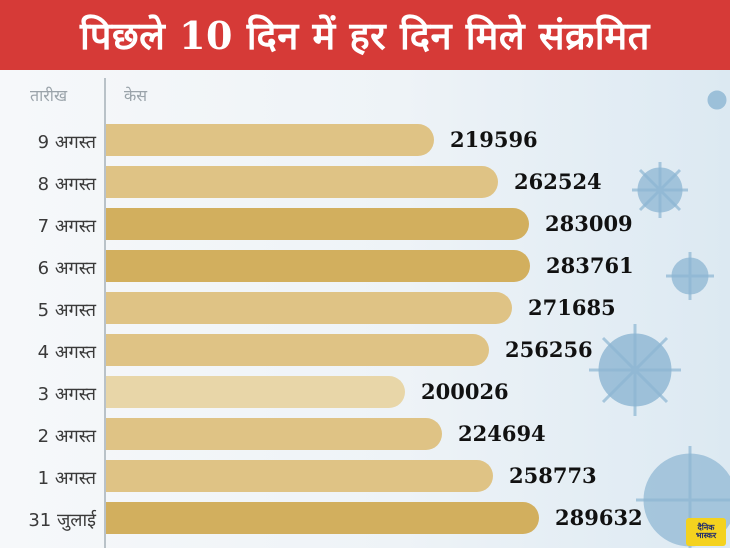  What do you see at coordinates (66, 478) in the screenshot?
I see `category-label: 1 अगस्त` at bounding box center [66, 478].